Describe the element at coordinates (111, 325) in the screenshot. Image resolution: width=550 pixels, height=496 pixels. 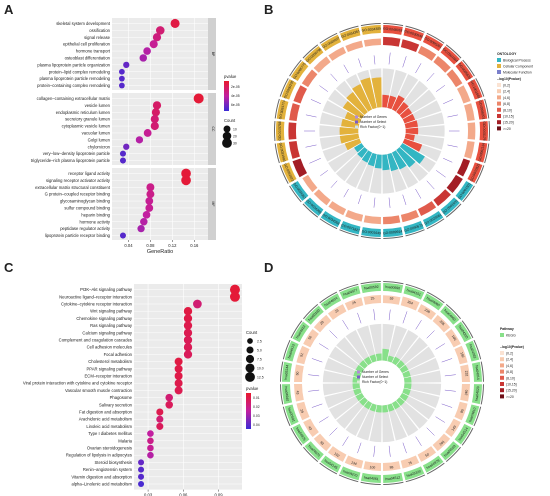
I see `term-label: Ras signaling pathway` at that location.